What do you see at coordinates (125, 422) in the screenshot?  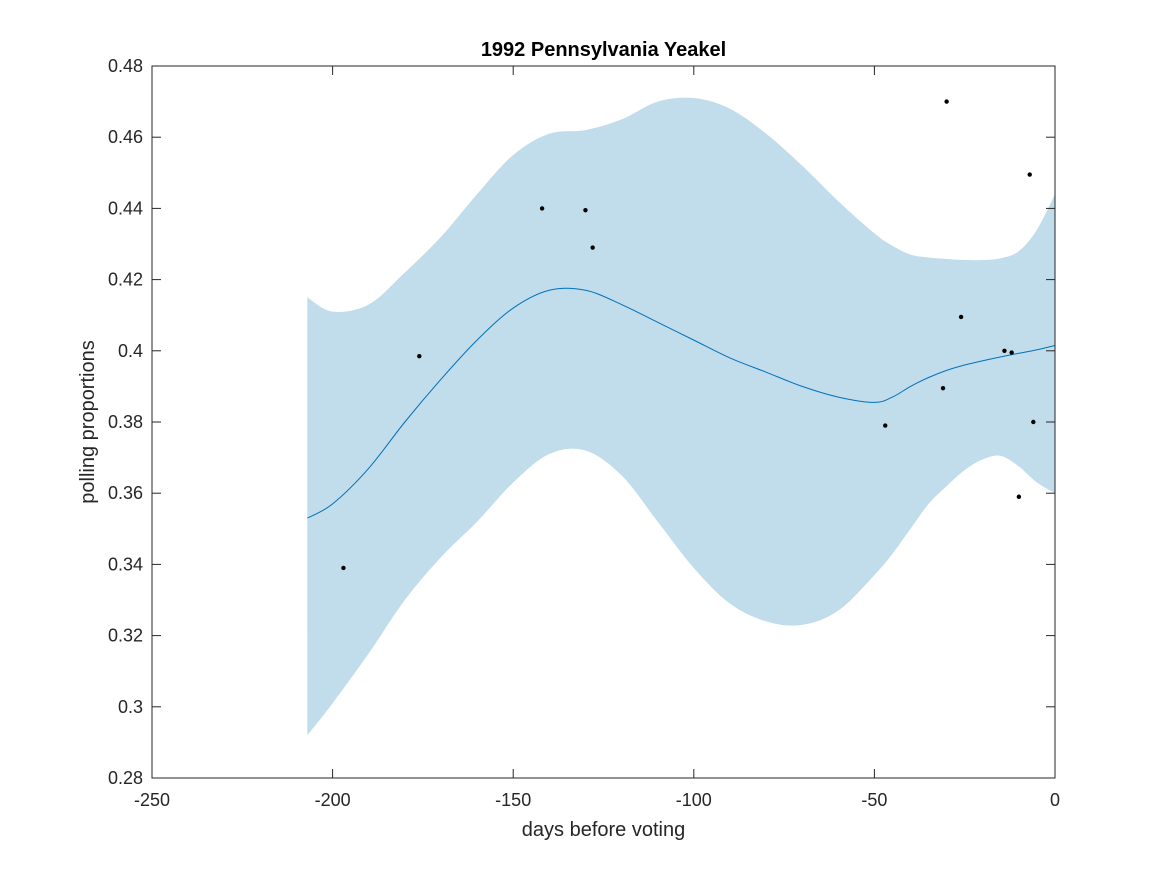 I see `y-tick-label: 0.38` at bounding box center [125, 422].